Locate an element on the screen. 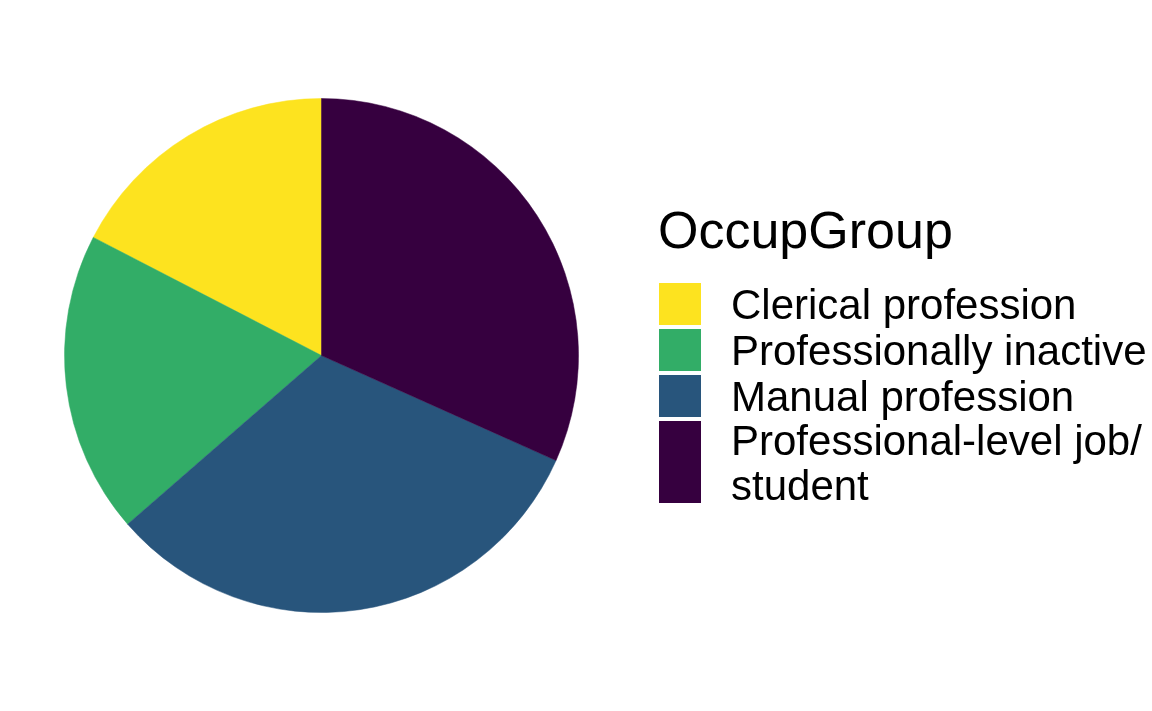 Image resolution: width=1152 pixels, height=711 pixels. legend-label: Clerical profession is located at coordinates (904, 304).